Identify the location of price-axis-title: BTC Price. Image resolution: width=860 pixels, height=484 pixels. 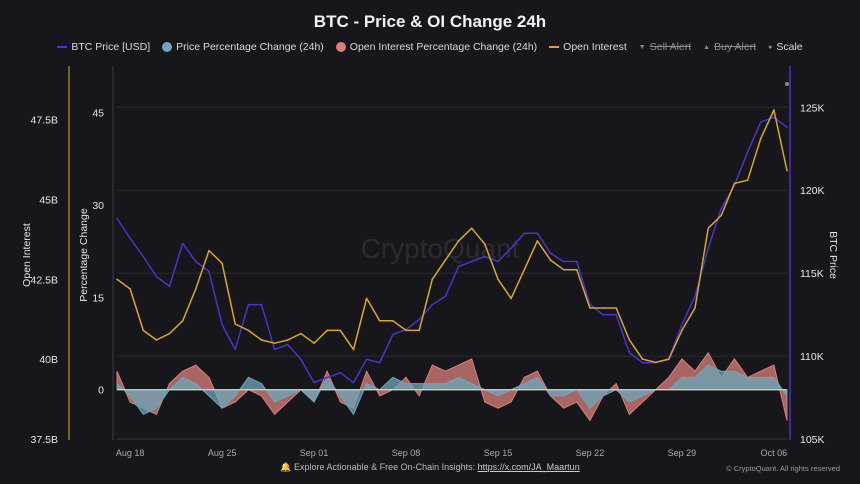
(833, 255).